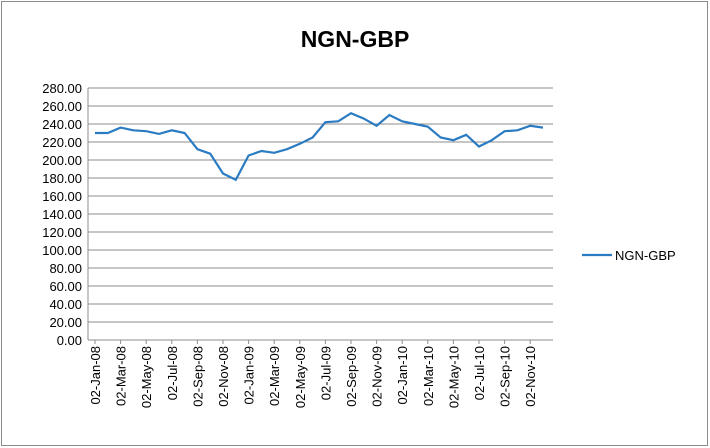  I want to click on x-tick-label: 02-Mar-09, so click(274, 376).